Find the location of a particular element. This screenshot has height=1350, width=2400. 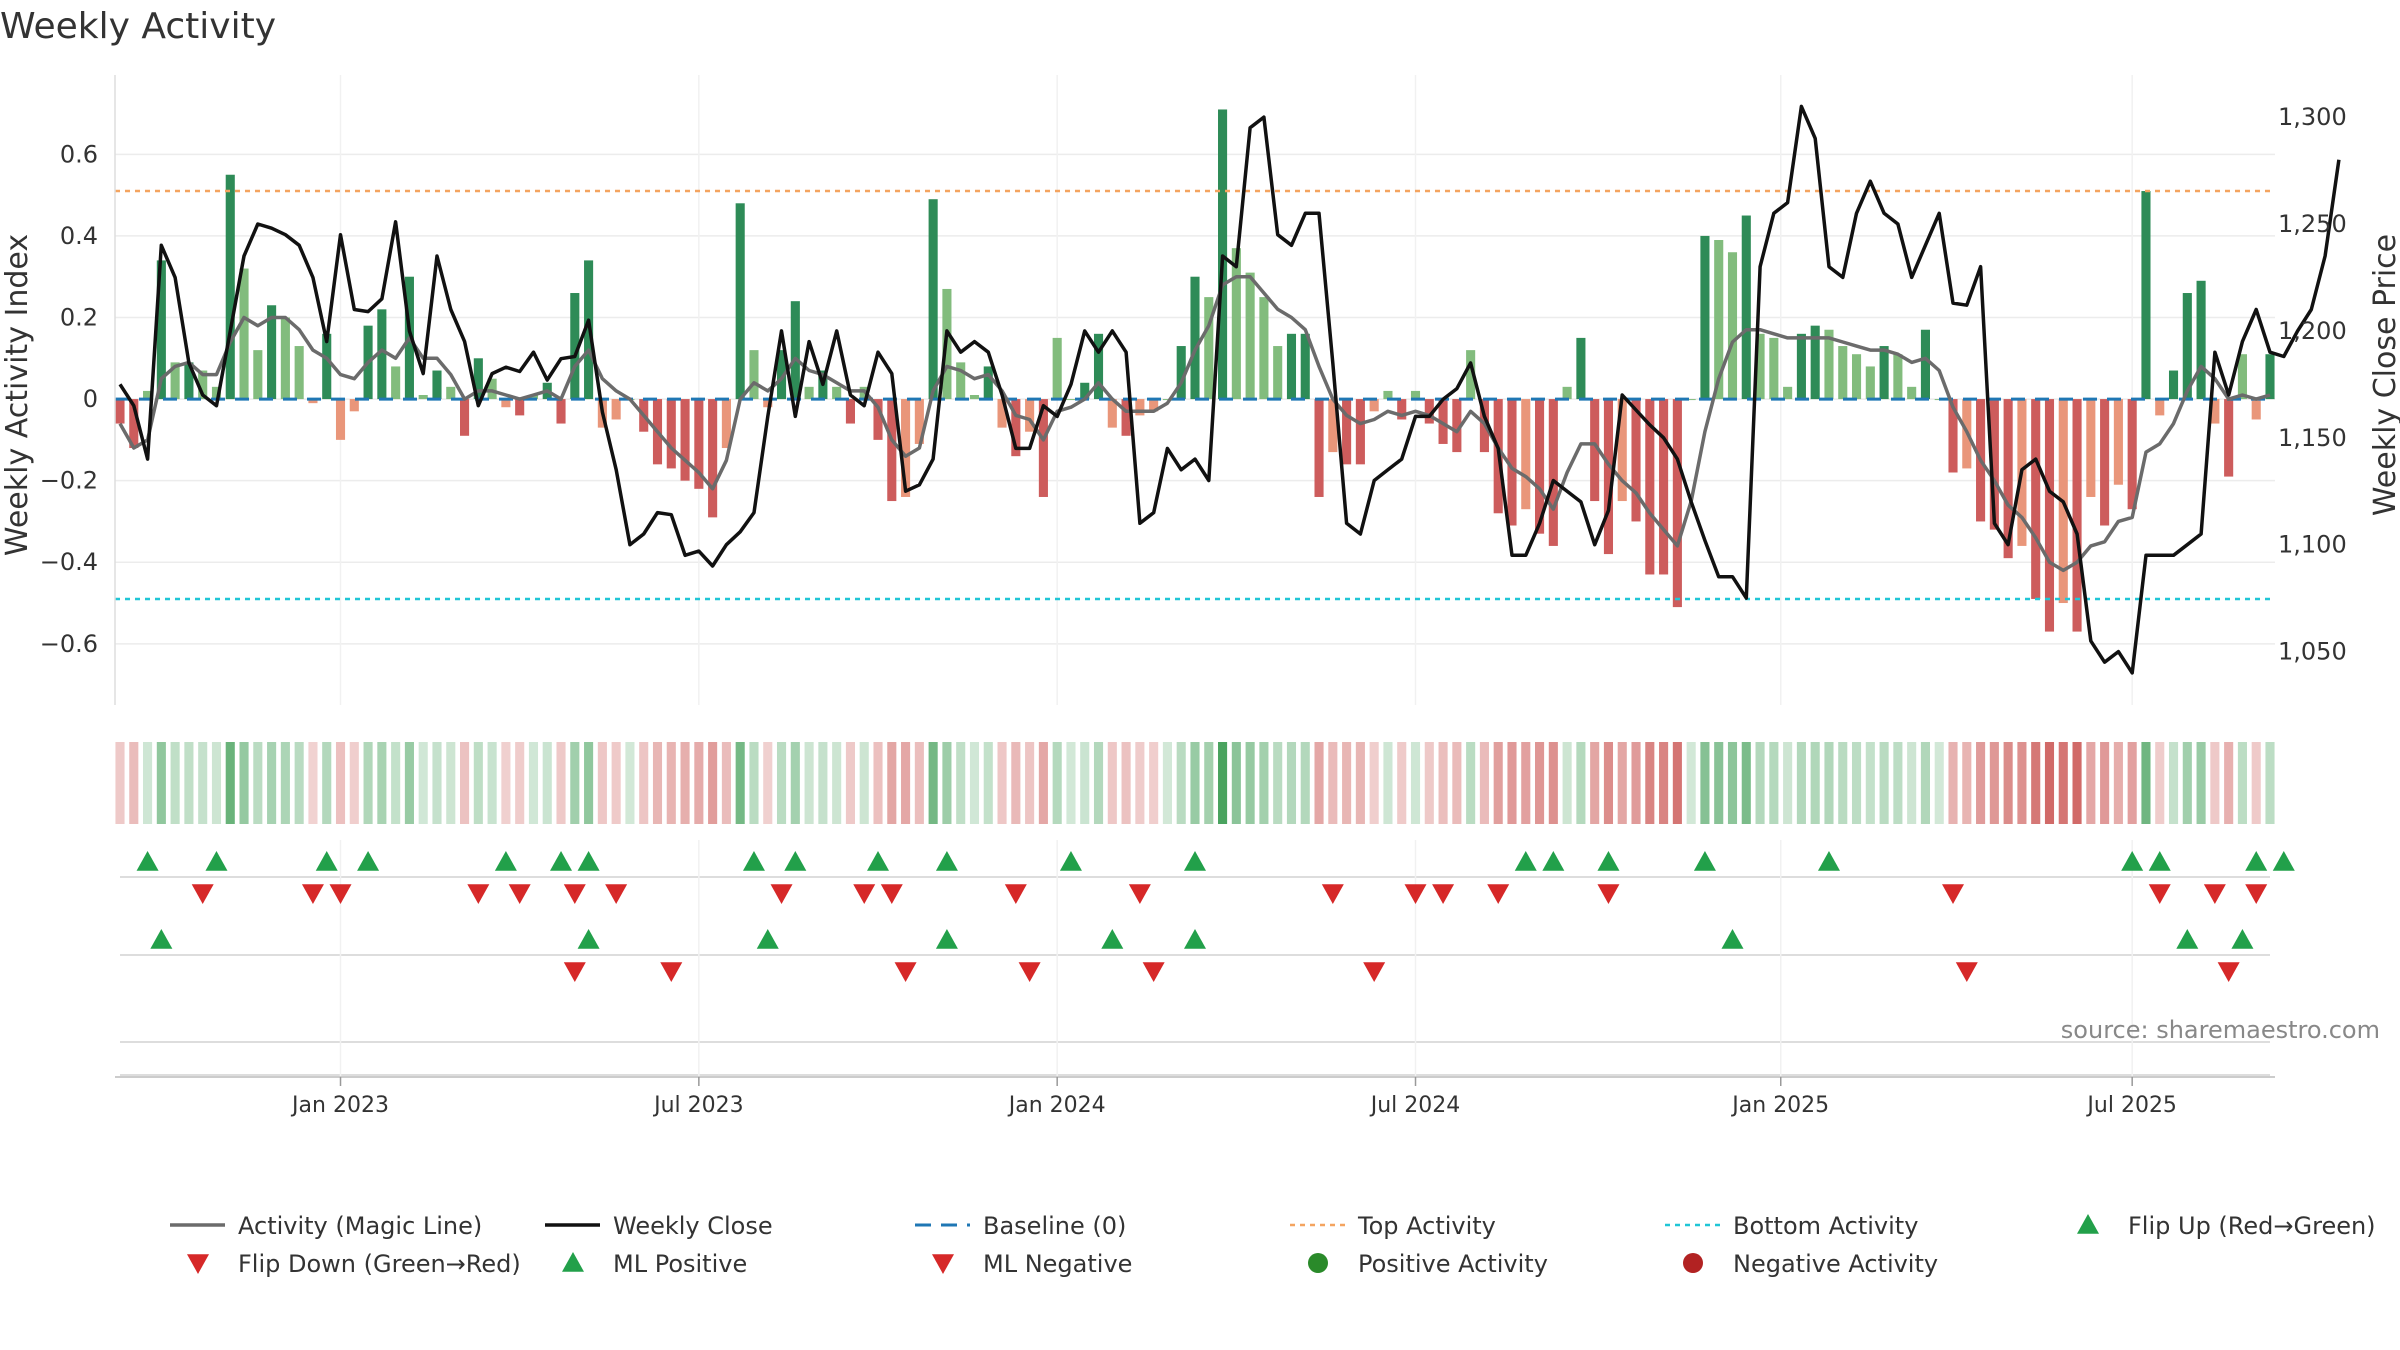

legend-item: ML Negative is located at coordinates (1032, 1264).